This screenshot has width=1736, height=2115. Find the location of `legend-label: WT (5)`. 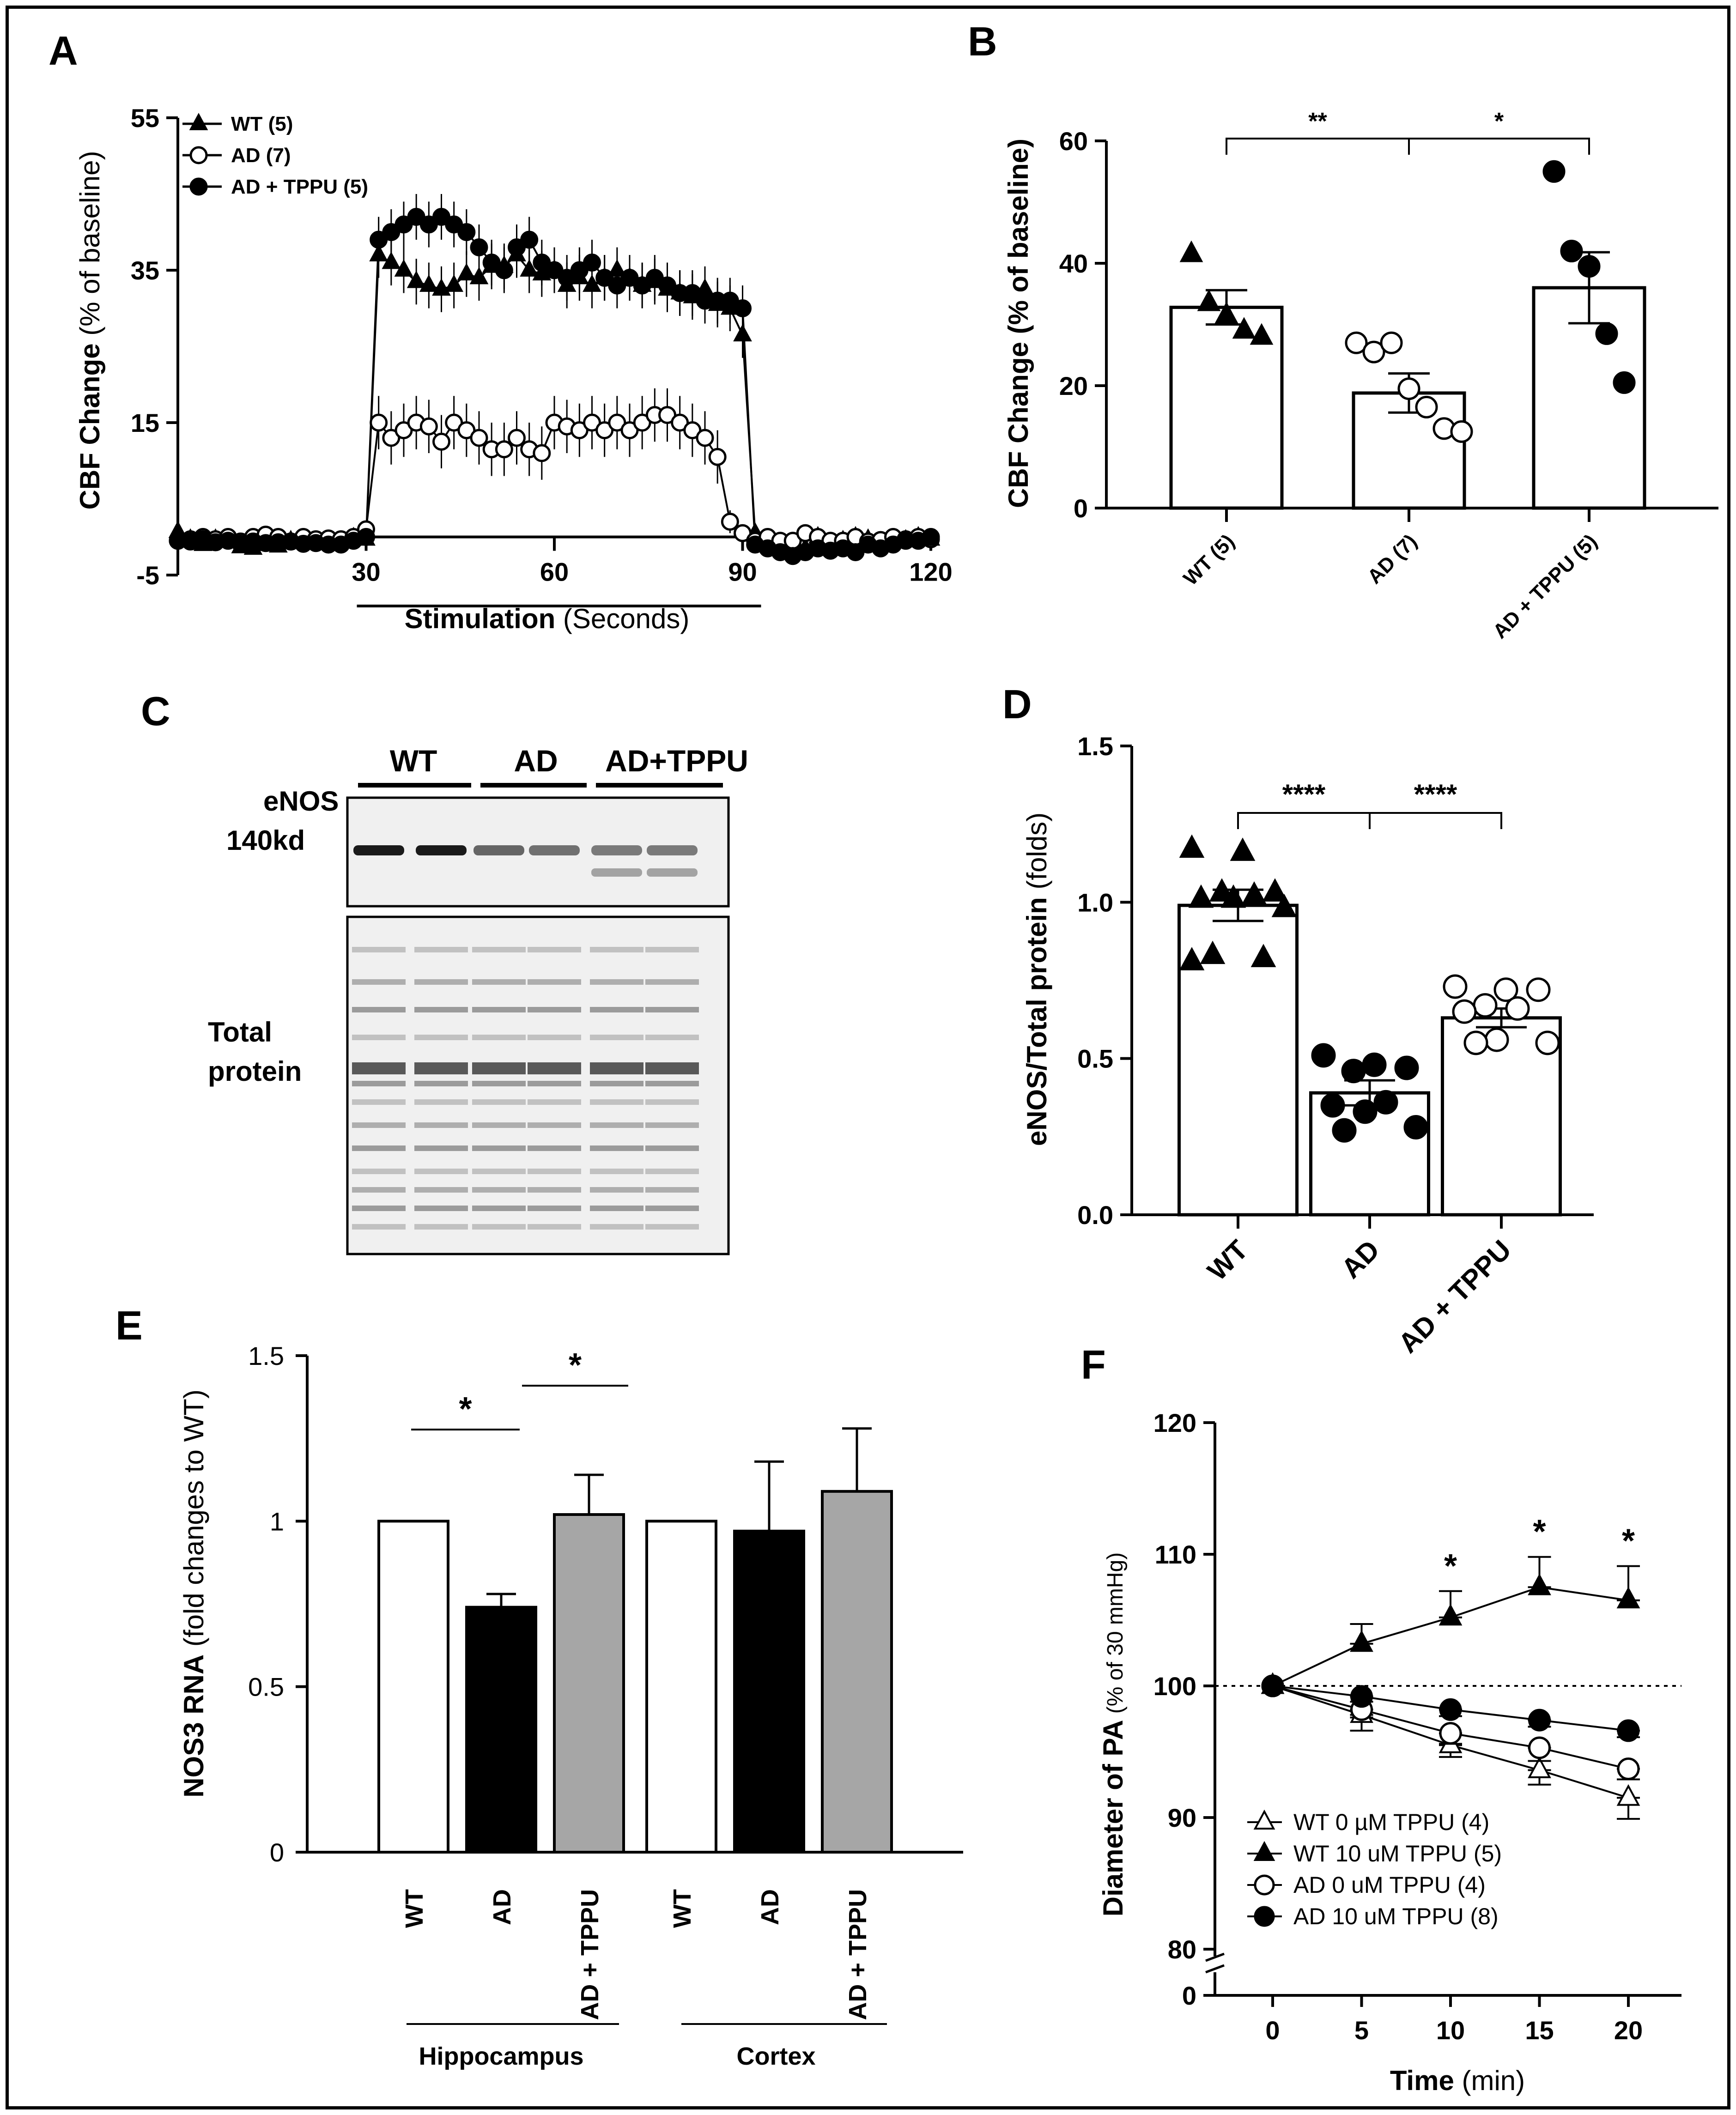

legend-label: WT (5) is located at coordinates (262, 124).